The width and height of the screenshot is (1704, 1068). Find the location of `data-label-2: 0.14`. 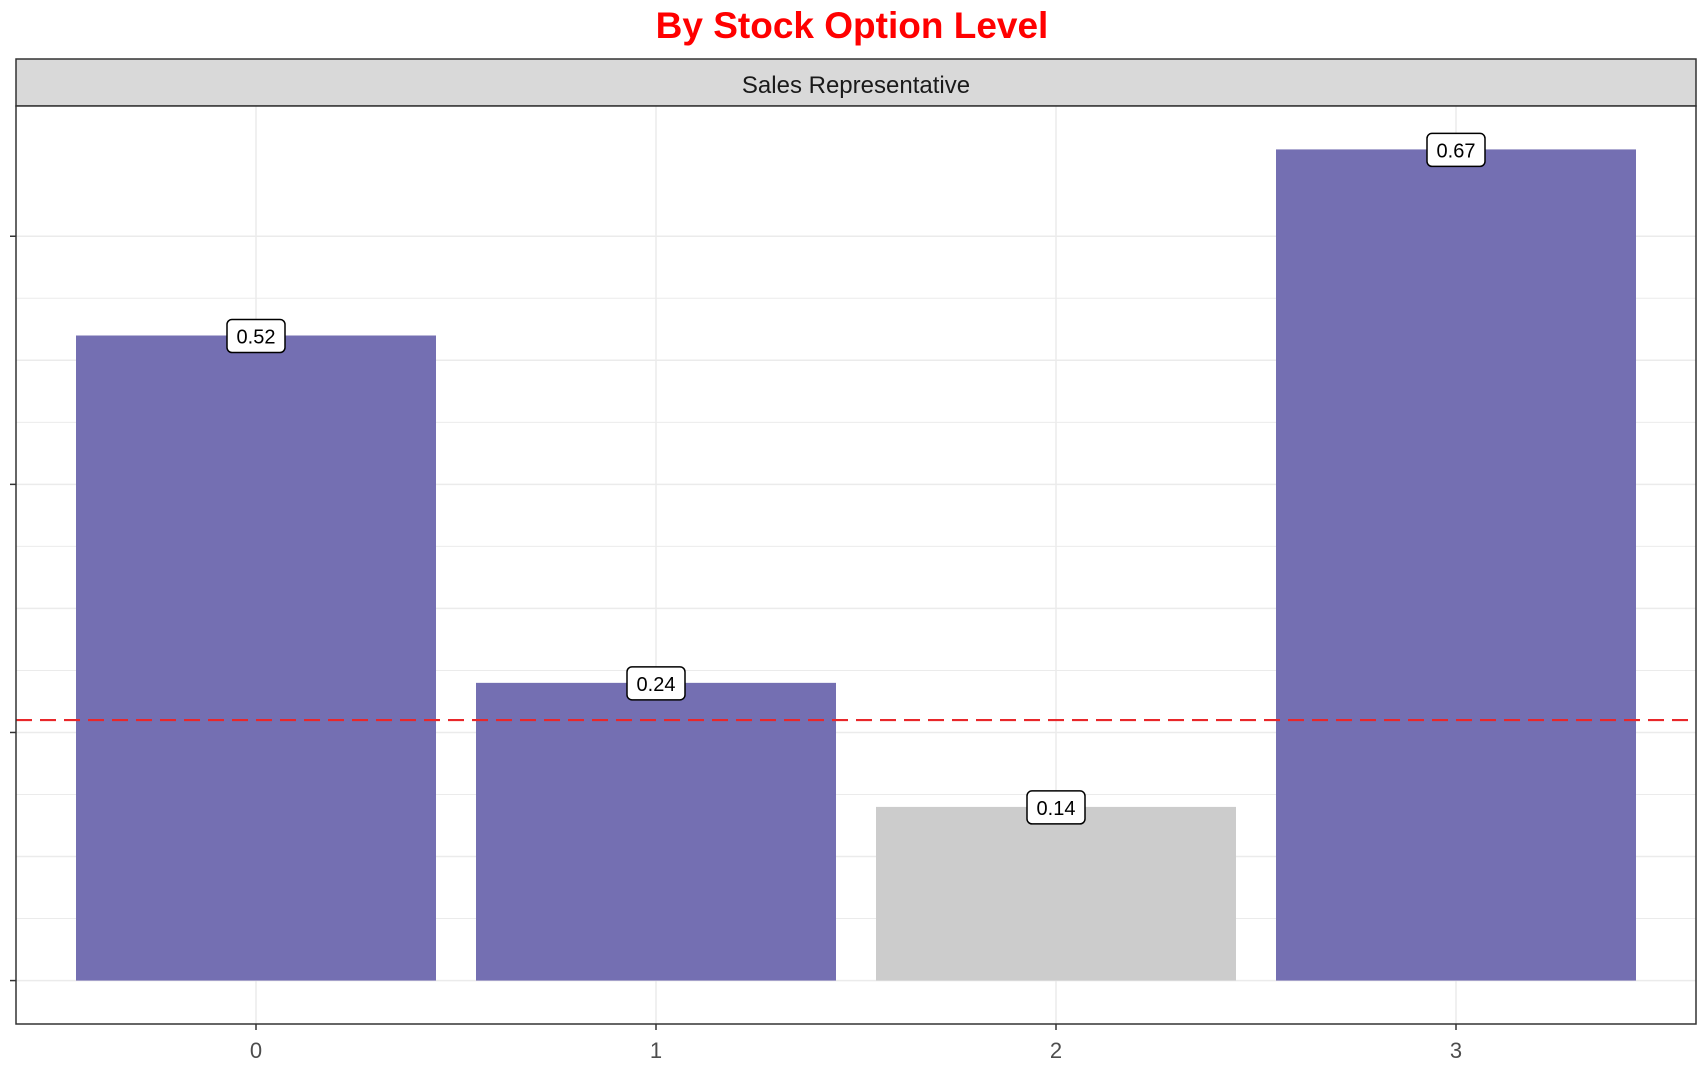

data-label-2: 0.14 is located at coordinates (1056, 807).